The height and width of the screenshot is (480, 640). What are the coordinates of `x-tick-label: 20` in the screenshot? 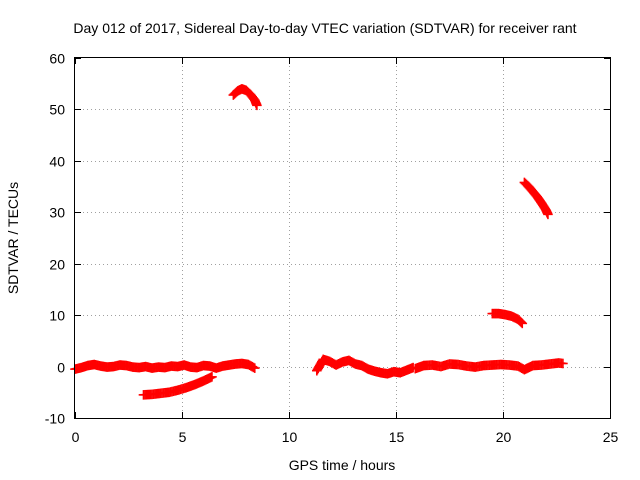 It's located at (504, 437).